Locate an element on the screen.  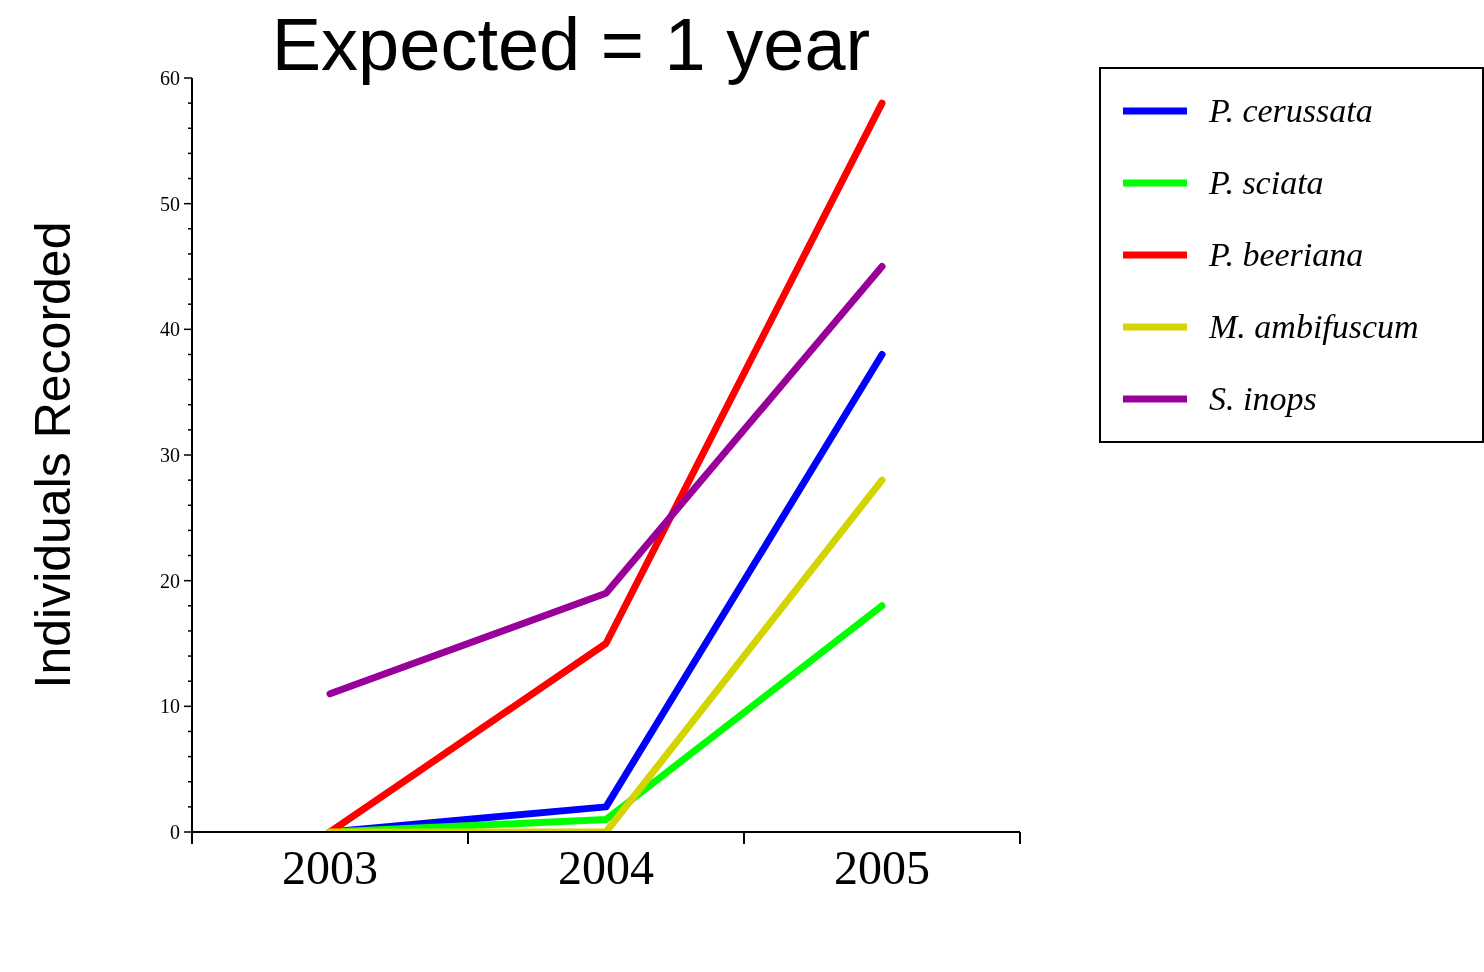
legend-label: S. inops is located at coordinates (1263, 399).